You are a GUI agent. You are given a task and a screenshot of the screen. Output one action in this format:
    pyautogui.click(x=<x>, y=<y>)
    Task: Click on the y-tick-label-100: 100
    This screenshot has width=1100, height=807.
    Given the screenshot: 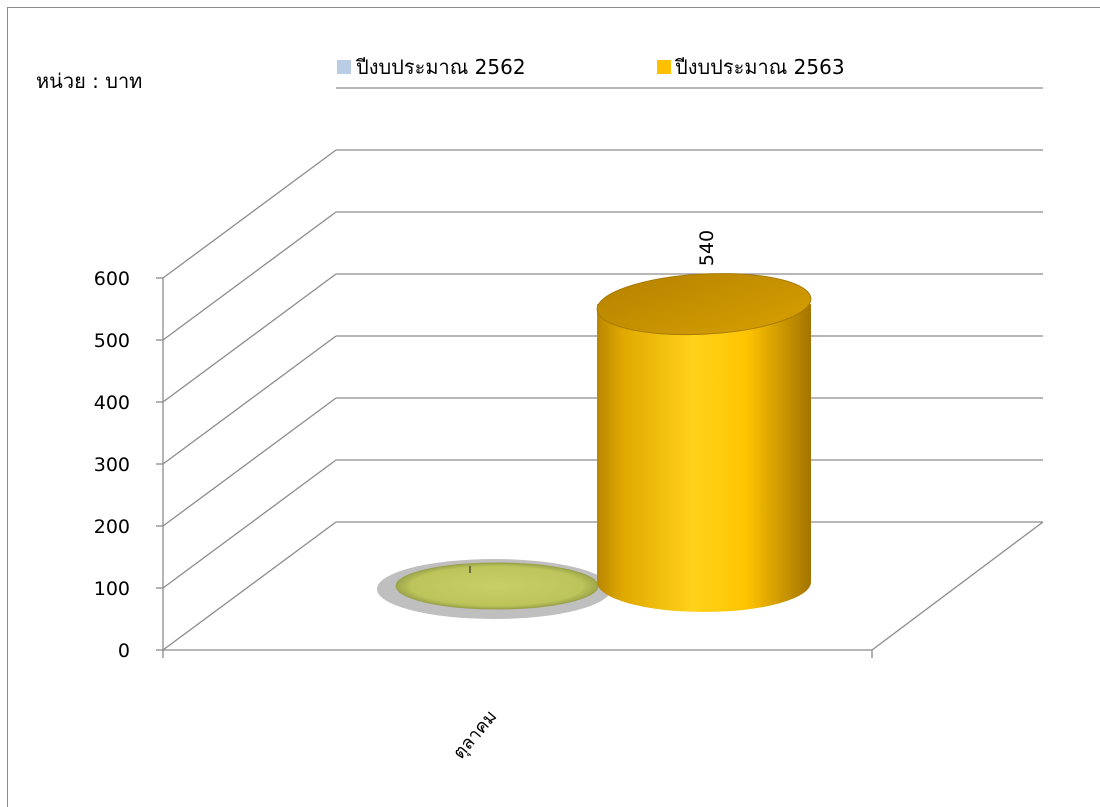 What is the action you would take?
    pyautogui.click(x=112, y=589)
    